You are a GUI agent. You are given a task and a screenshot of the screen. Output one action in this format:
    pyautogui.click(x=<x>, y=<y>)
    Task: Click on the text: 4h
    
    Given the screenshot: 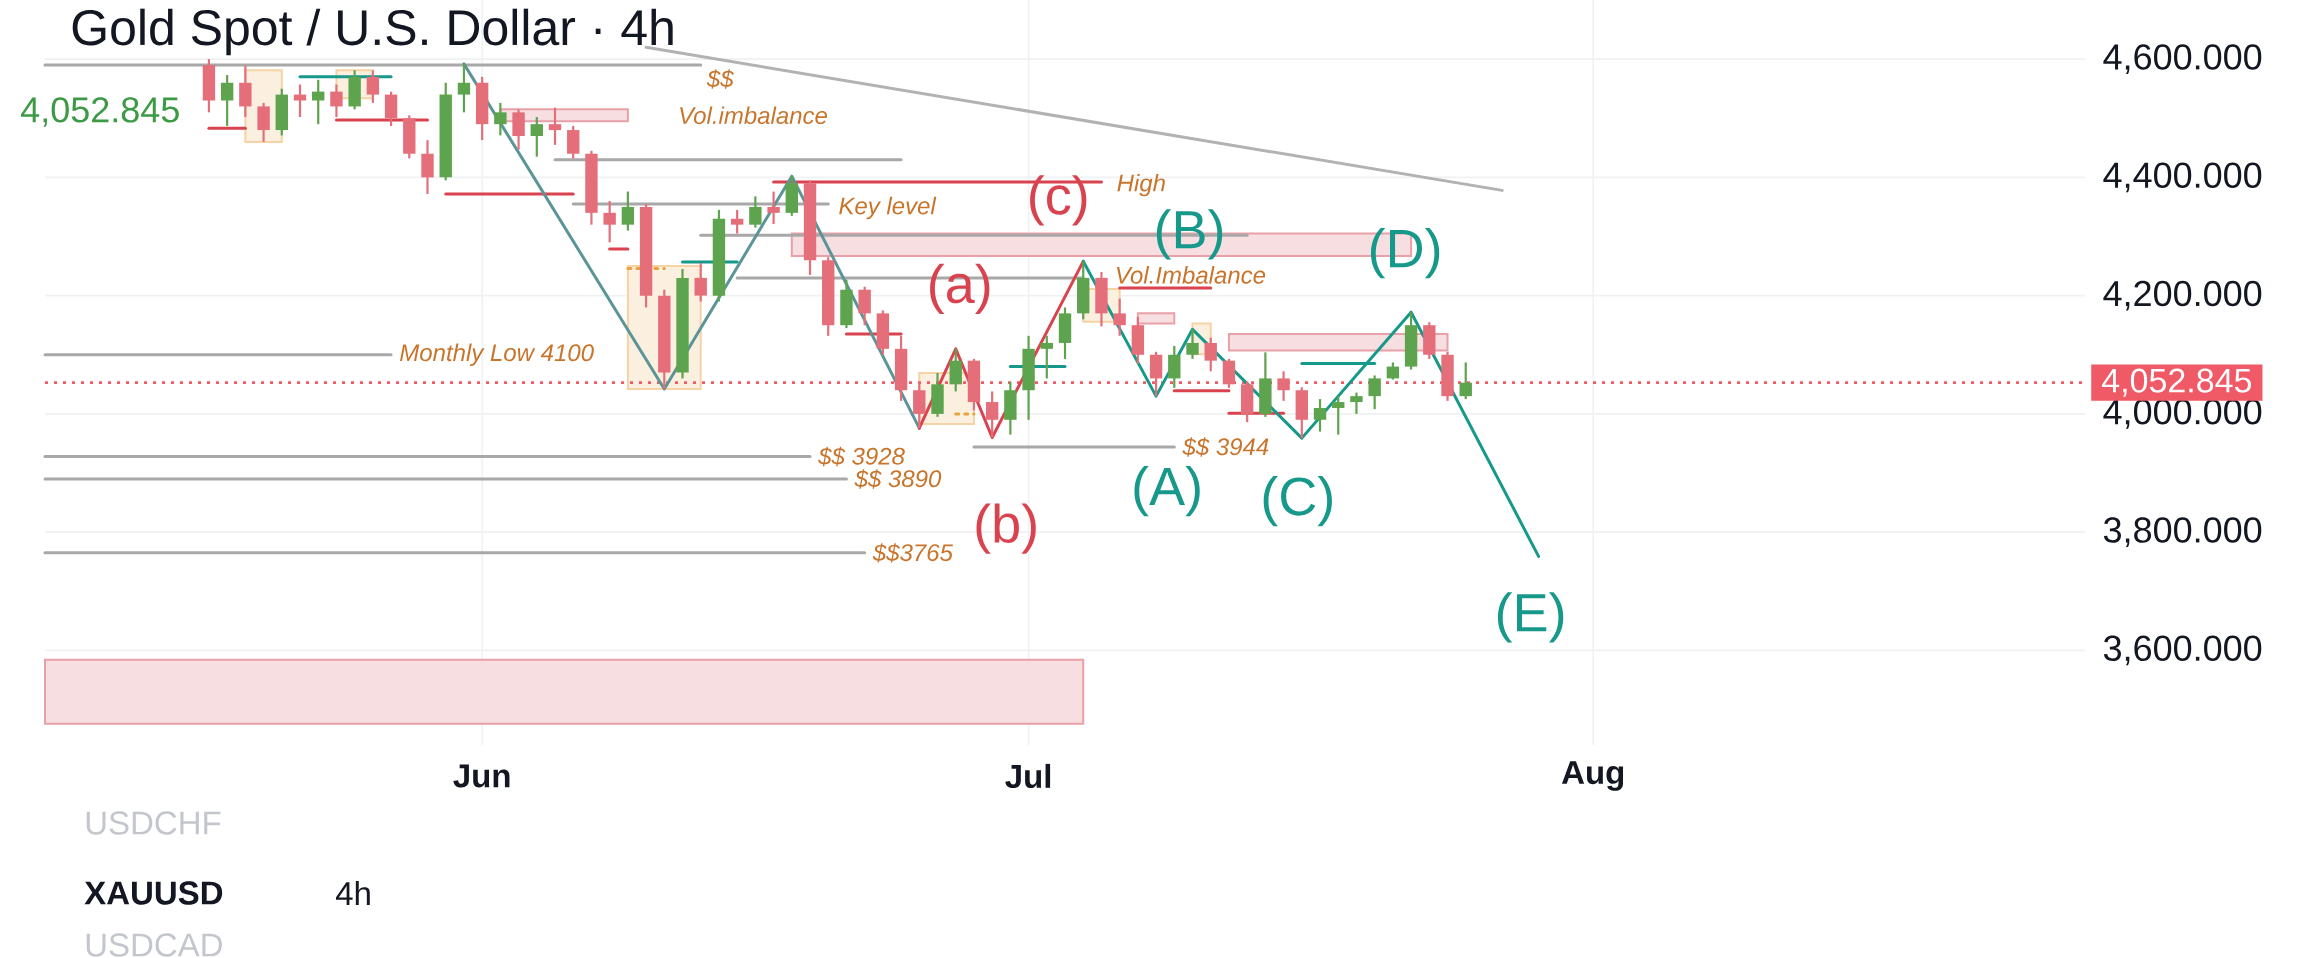 What is the action you would take?
    pyautogui.click(x=352, y=893)
    